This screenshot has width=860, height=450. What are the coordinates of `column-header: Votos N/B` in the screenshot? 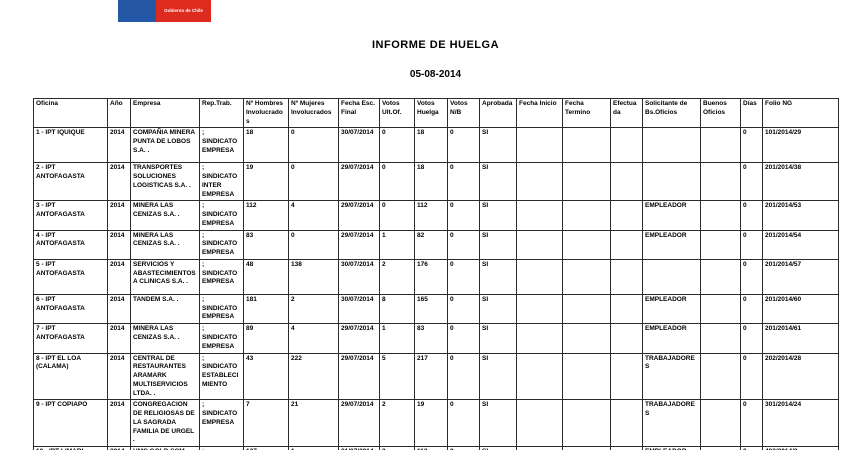 It's located at (463, 113).